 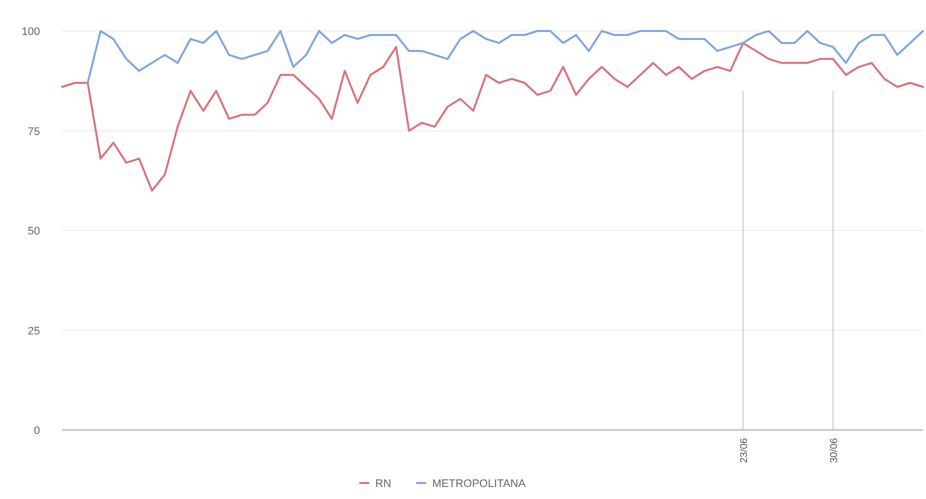 I want to click on y-tick-label: 100, so click(x=31, y=32).